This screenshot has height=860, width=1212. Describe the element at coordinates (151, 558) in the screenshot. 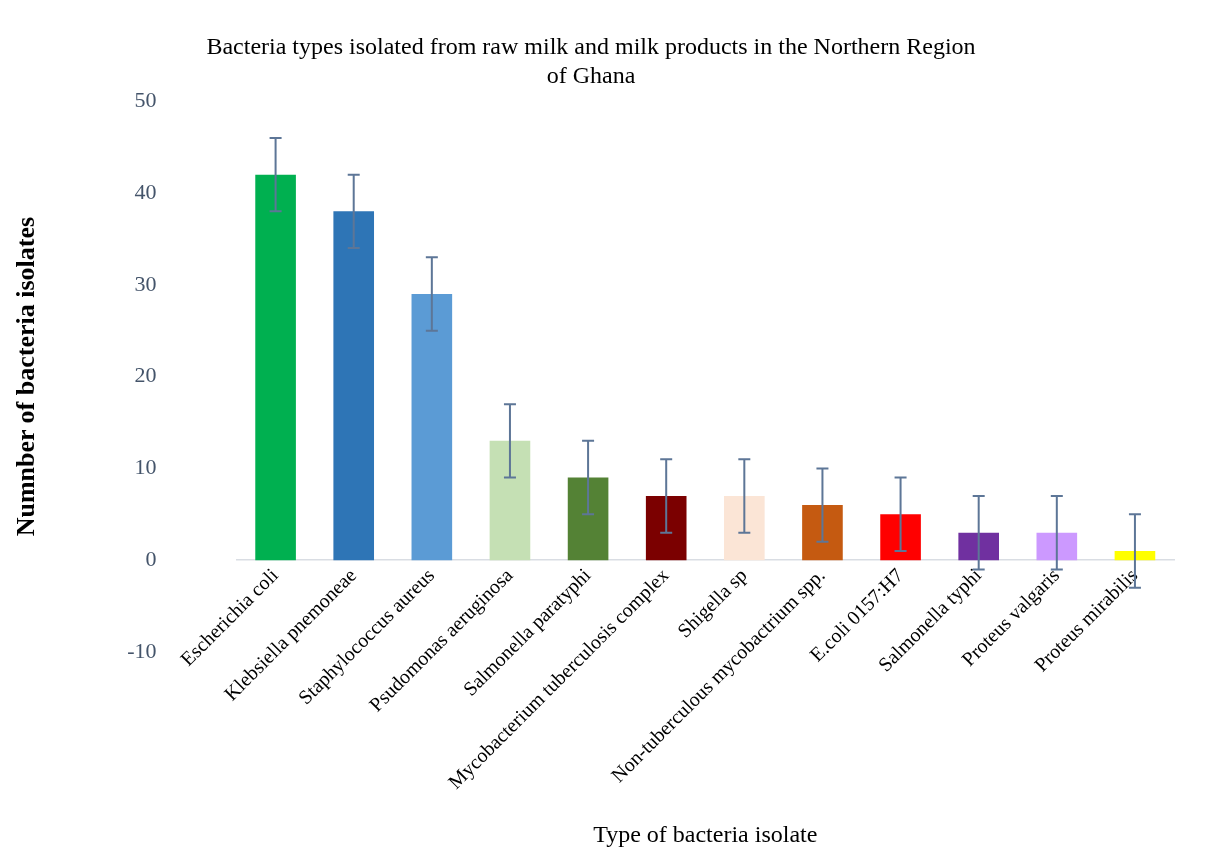

I see `y-tick-label: 0` at that location.